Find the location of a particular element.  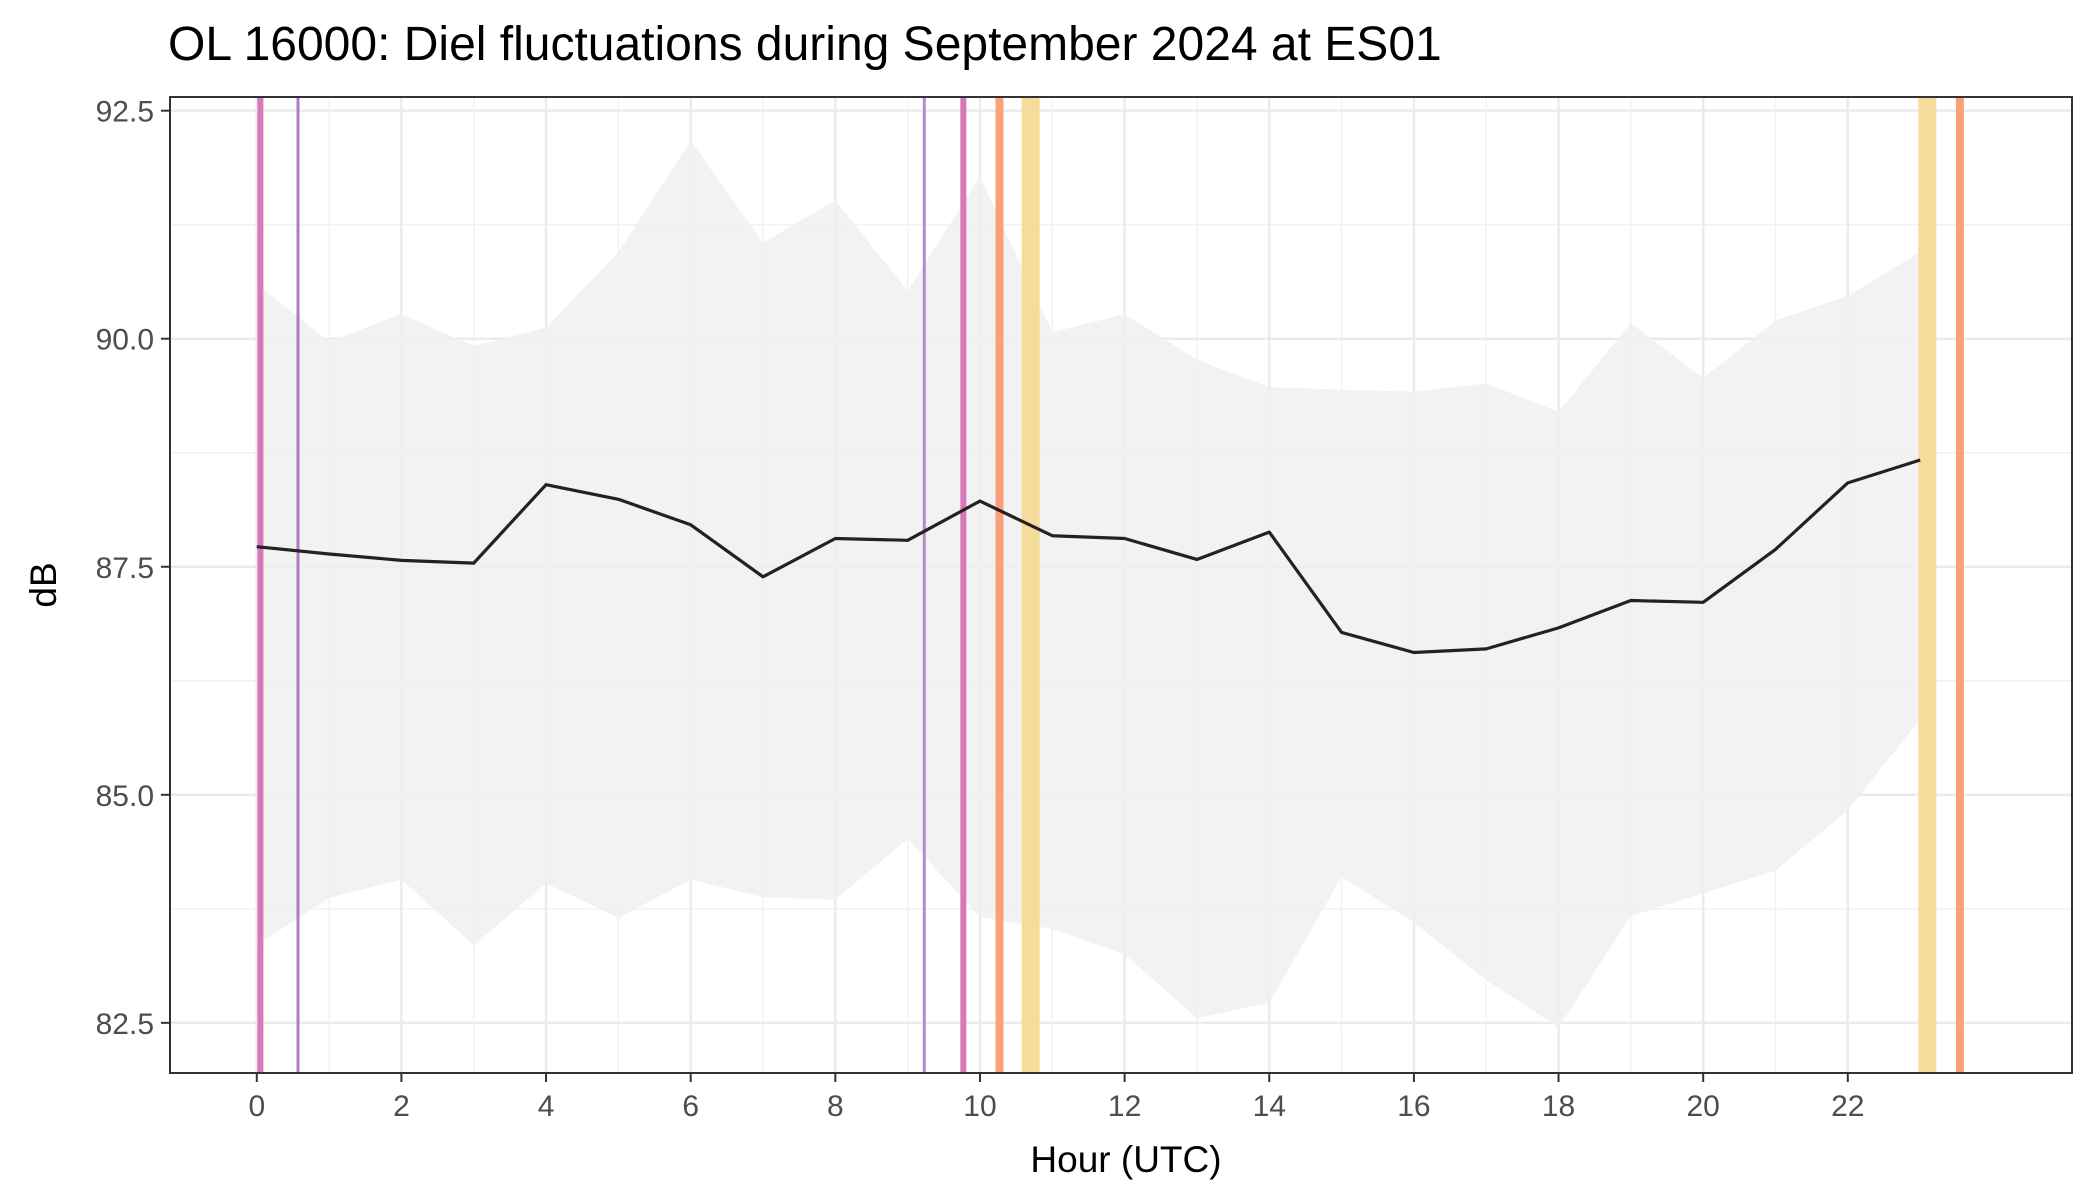

x-axis-title: Hour (UTC) is located at coordinates (1125, 1159).